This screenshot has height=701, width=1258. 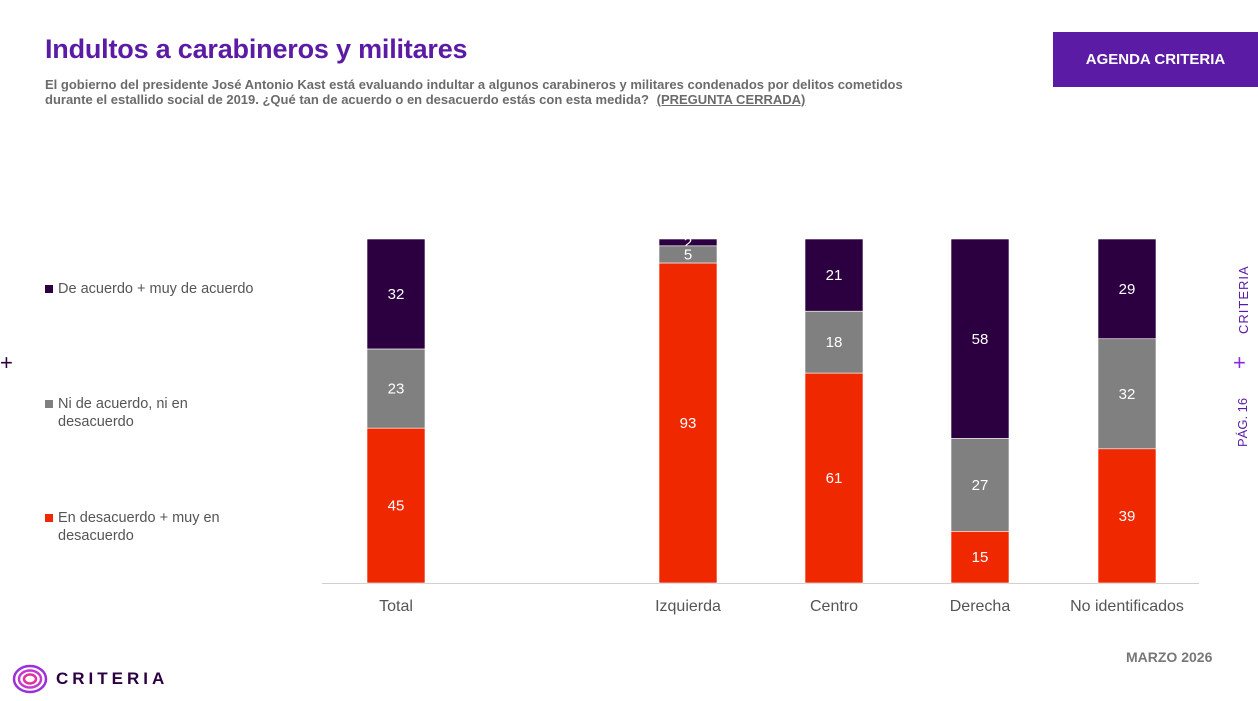 I want to click on legend-swatch-desacuerdo, so click(x=49, y=518).